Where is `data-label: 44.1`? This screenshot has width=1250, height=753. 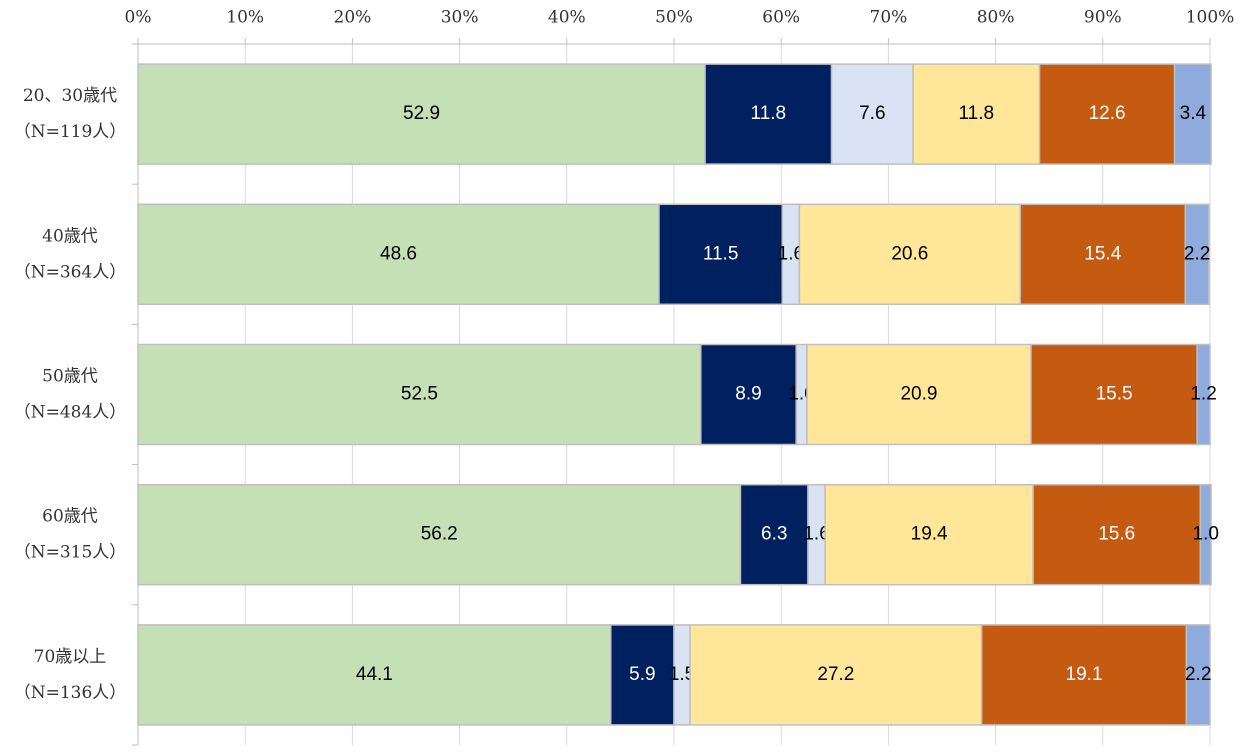
data-label: 44.1 is located at coordinates (374, 674).